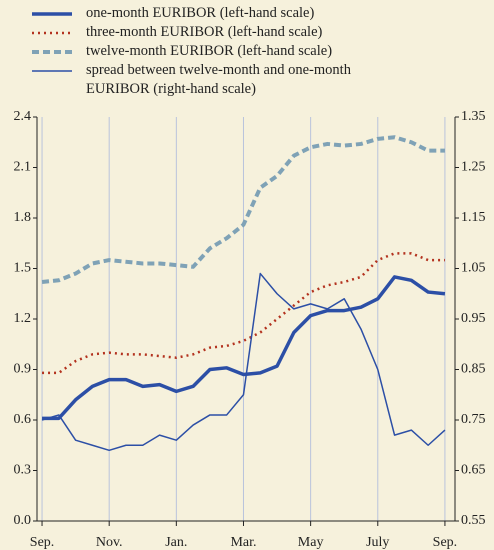 The image size is (494, 550). What do you see at coordinates (311, 542) in the screenshot?
I see `x-tick-label: May` at bounding box center [311, 542].